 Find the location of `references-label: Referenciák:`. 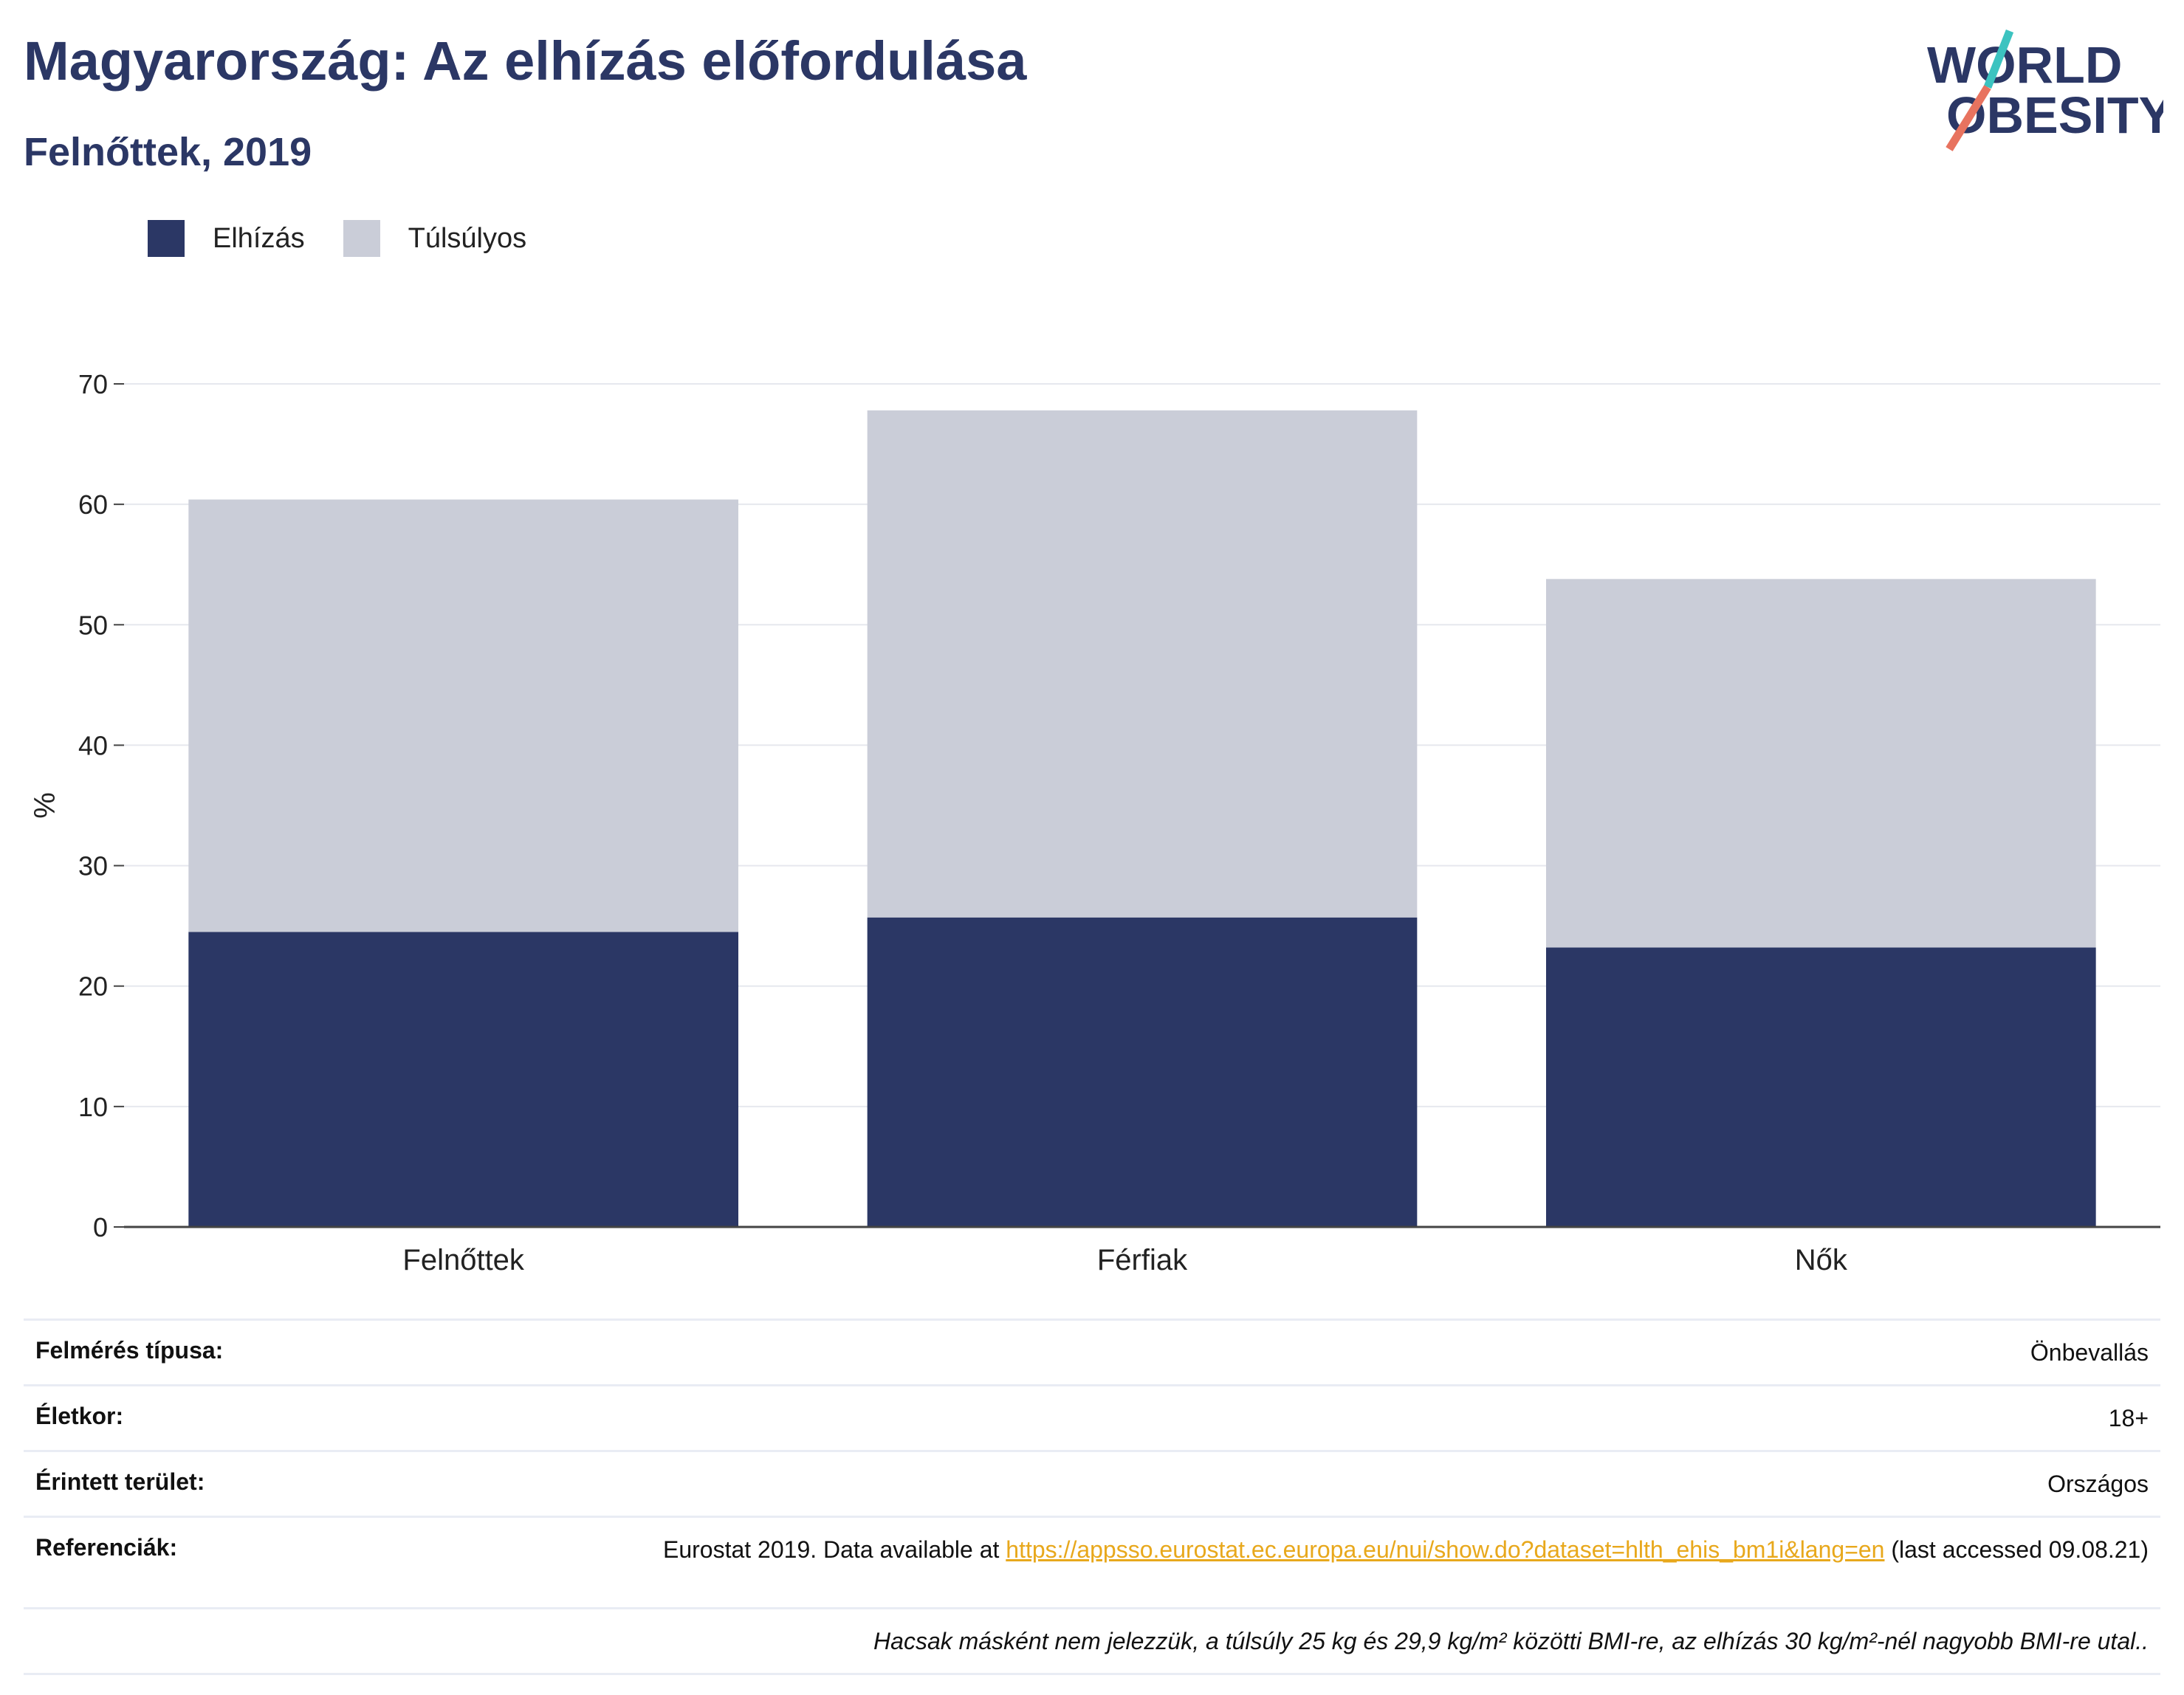

references-label: Referenciák: is located at coordinates (107, 1548).